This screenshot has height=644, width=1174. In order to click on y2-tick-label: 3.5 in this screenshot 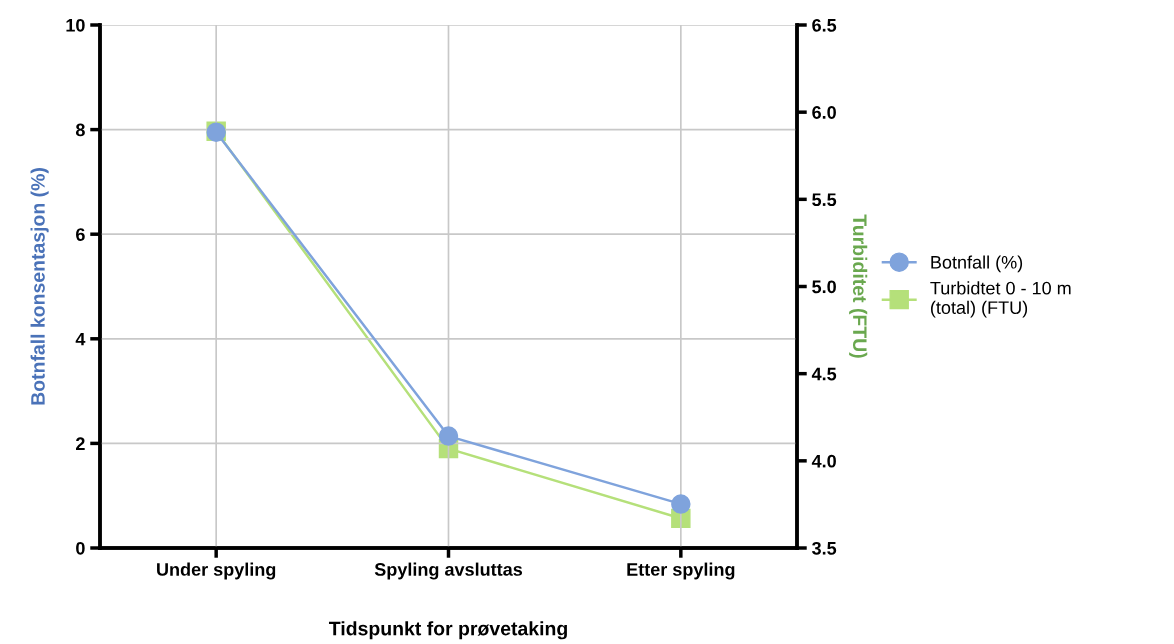, I will do `click(824, 548)`.